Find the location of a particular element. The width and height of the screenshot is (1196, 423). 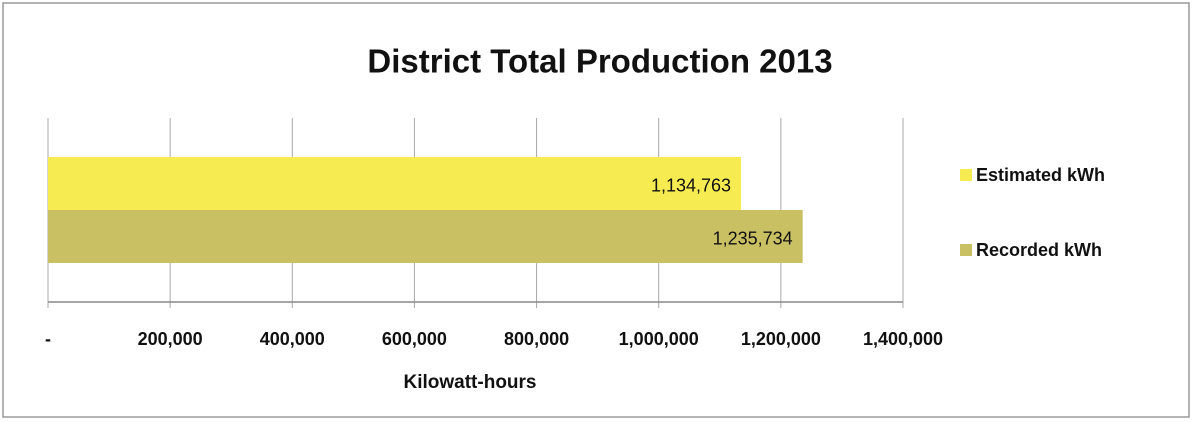

data-label: 1,235,734 is located at coordinates (753, 238).